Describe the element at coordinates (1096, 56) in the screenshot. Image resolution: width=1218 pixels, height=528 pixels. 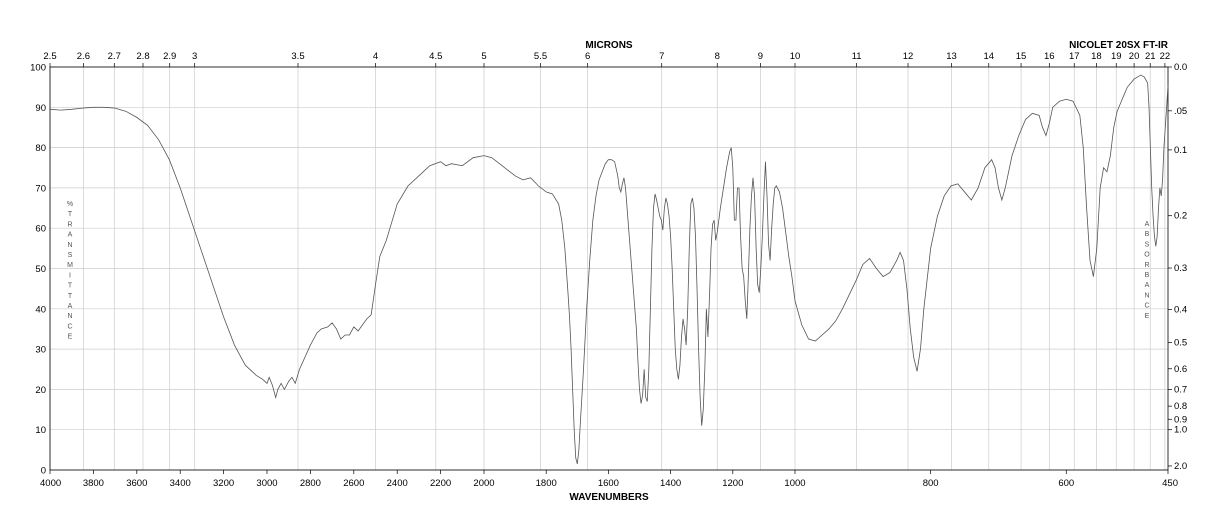
I see `x-top-tick-label: 18` at that location.